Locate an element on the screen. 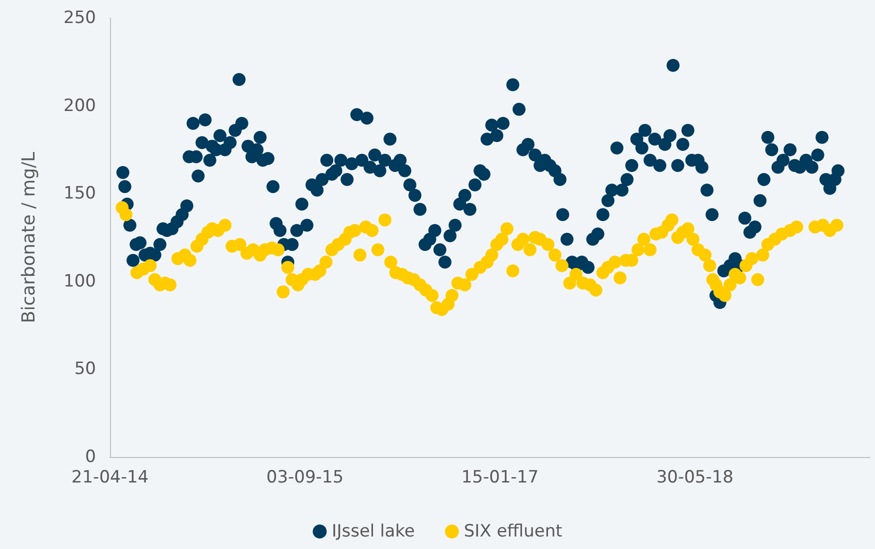  x-tick-label: 21-04-14 is located at coordinates (110, 478).